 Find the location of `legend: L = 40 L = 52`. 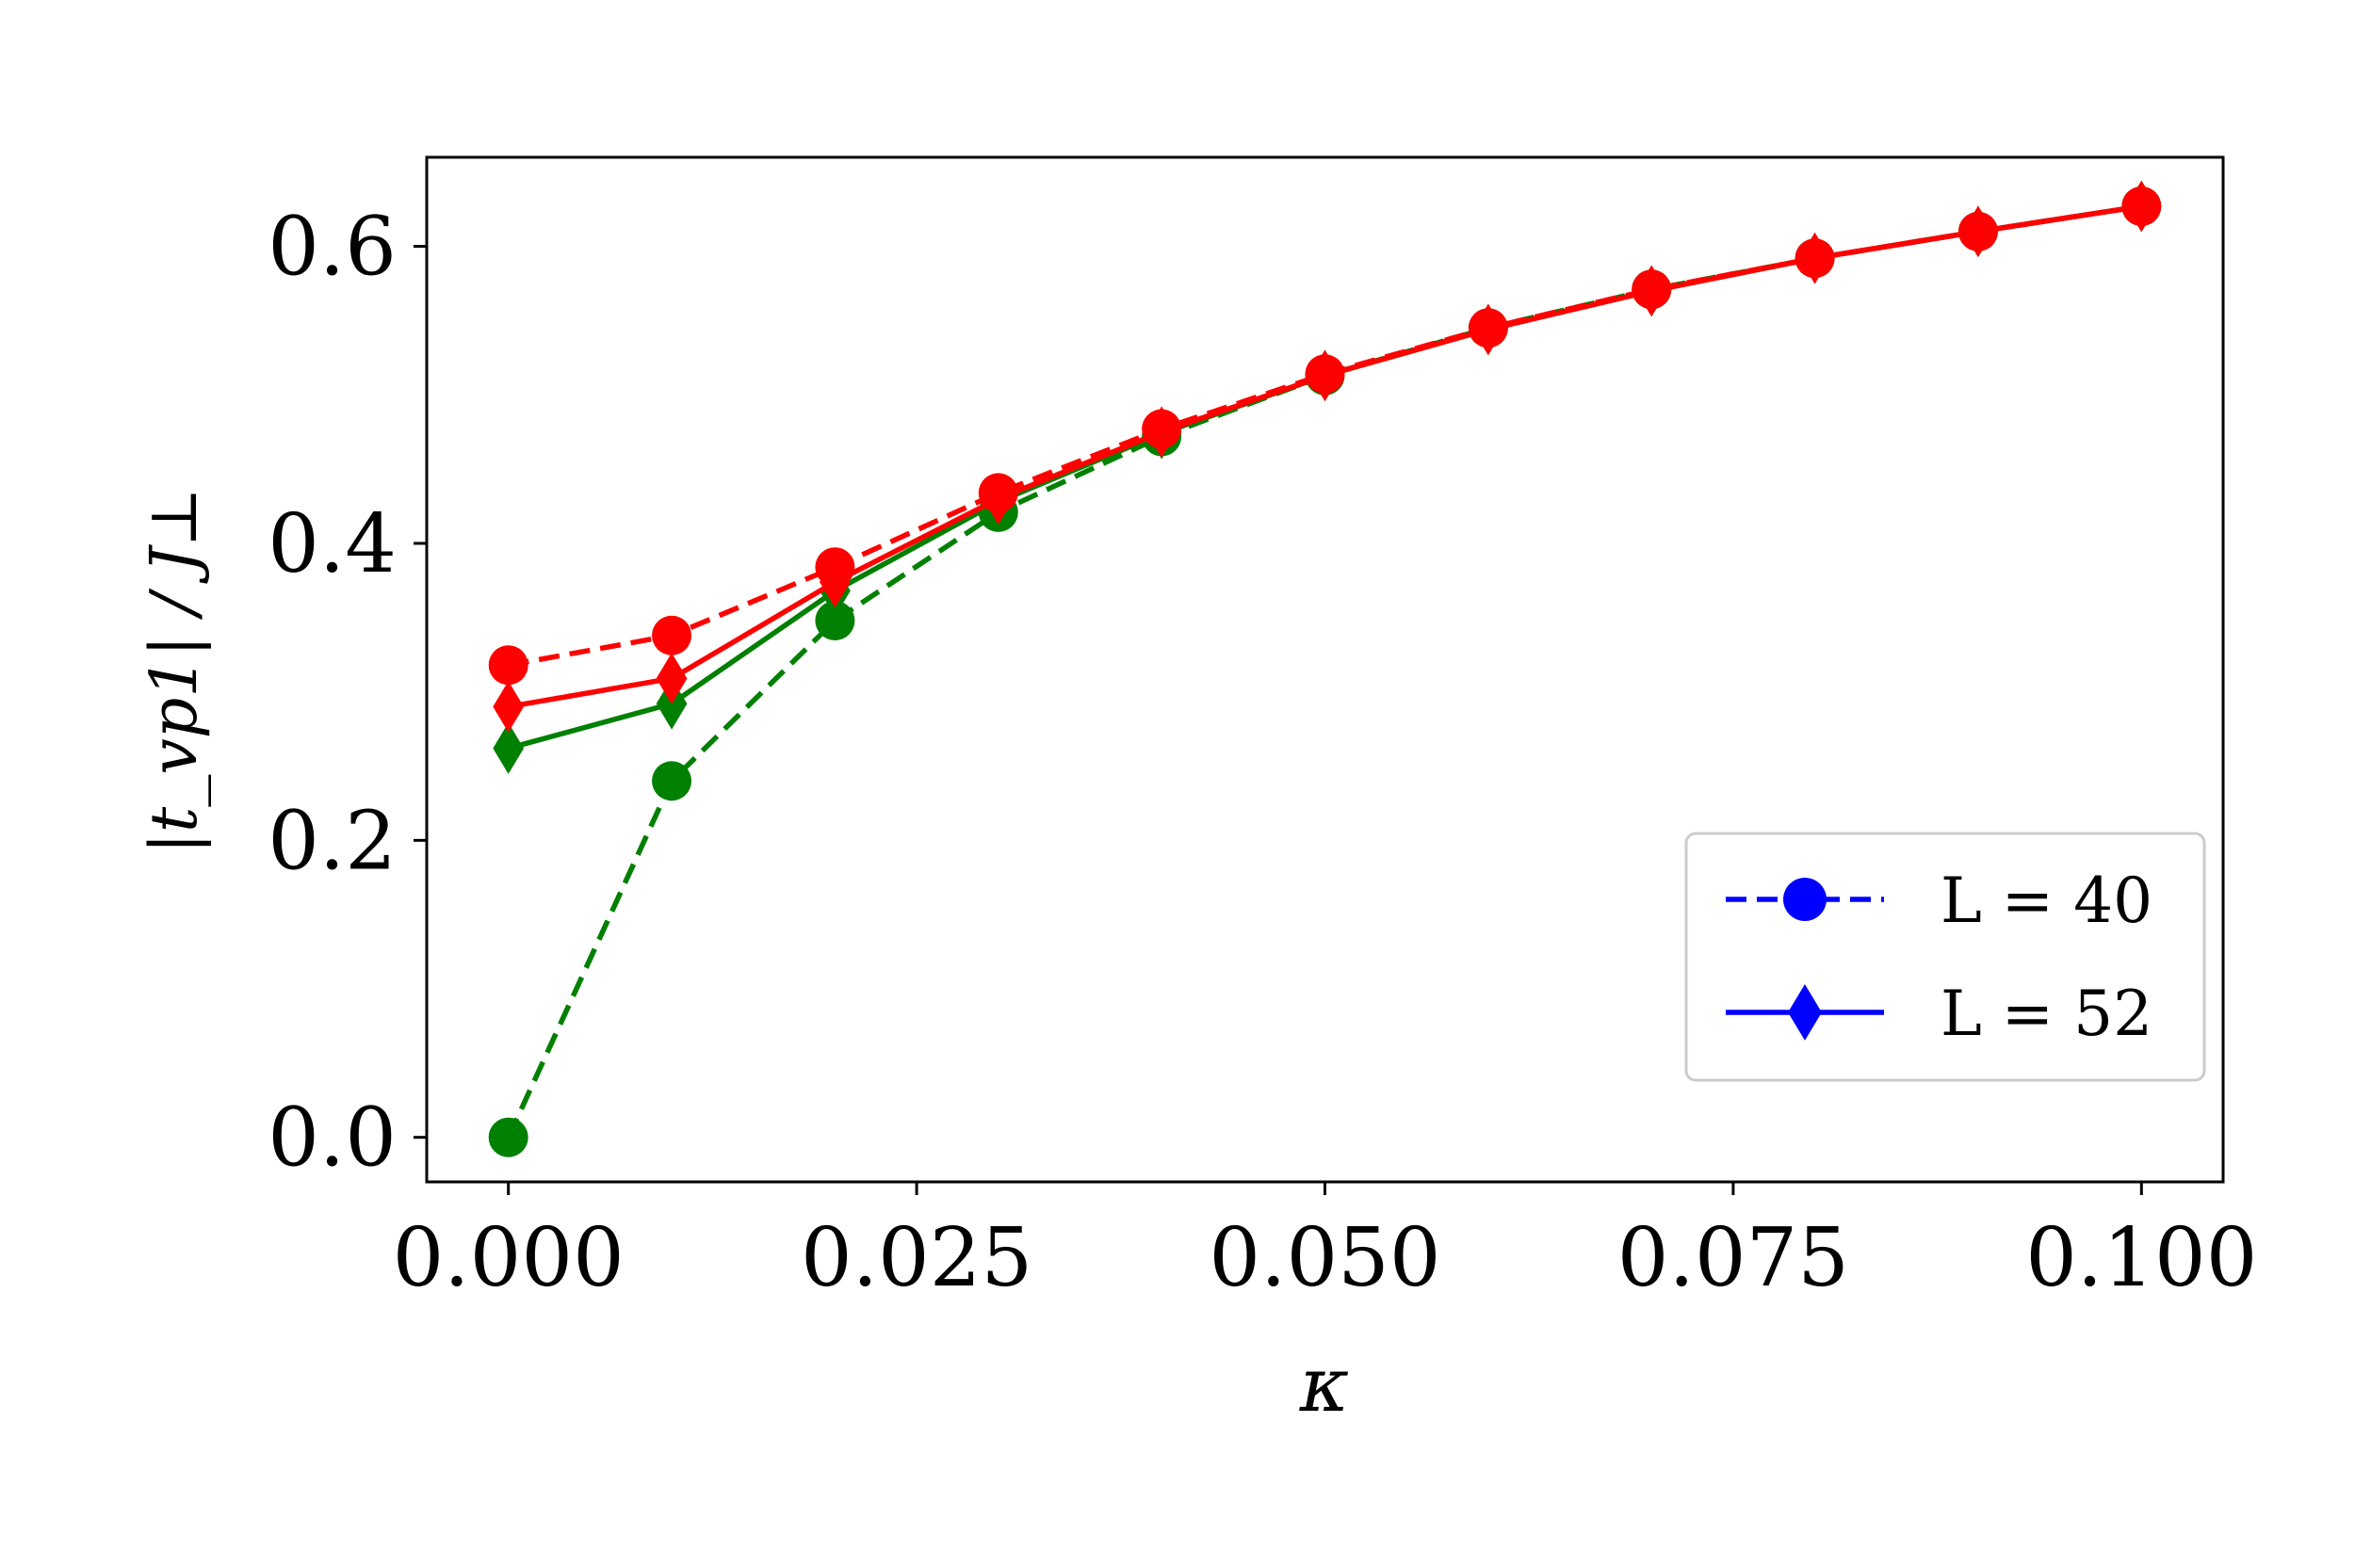

legend: L = 40 L = 52 is located at coordinates (1945, 957).